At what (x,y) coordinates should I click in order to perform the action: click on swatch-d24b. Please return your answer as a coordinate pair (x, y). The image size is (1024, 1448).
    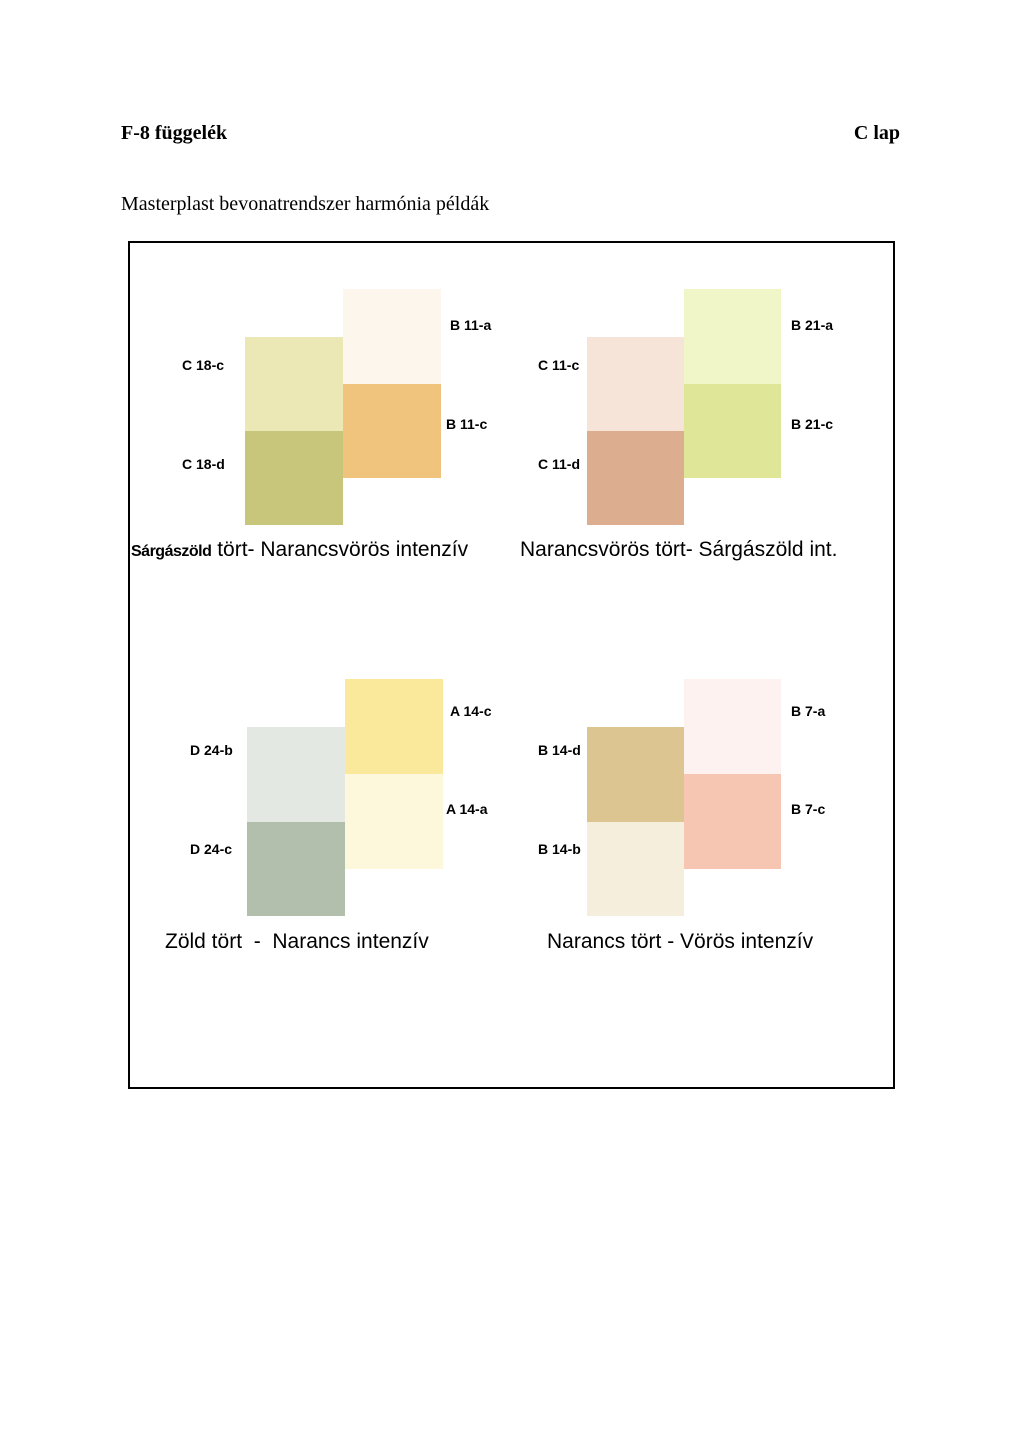
    Looking at the image, I should click on (296, 774).